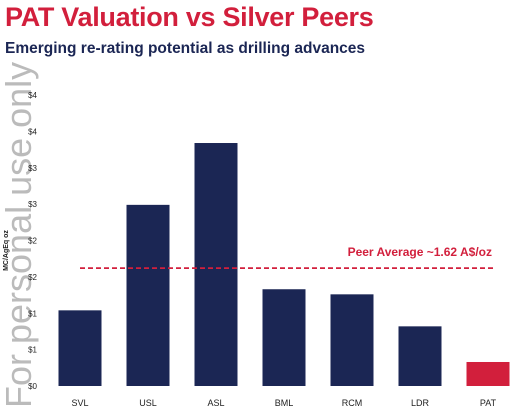  I want to click on x-tick-label: ASL, so click(215, 403).